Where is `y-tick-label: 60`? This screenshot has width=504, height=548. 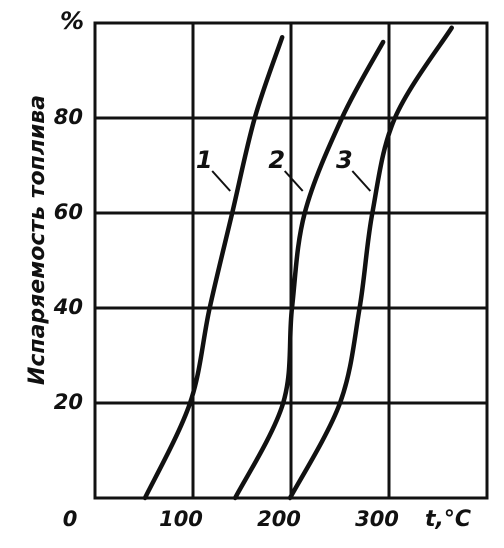
y-tick-label: 60 is located at coordinates (68, 212).